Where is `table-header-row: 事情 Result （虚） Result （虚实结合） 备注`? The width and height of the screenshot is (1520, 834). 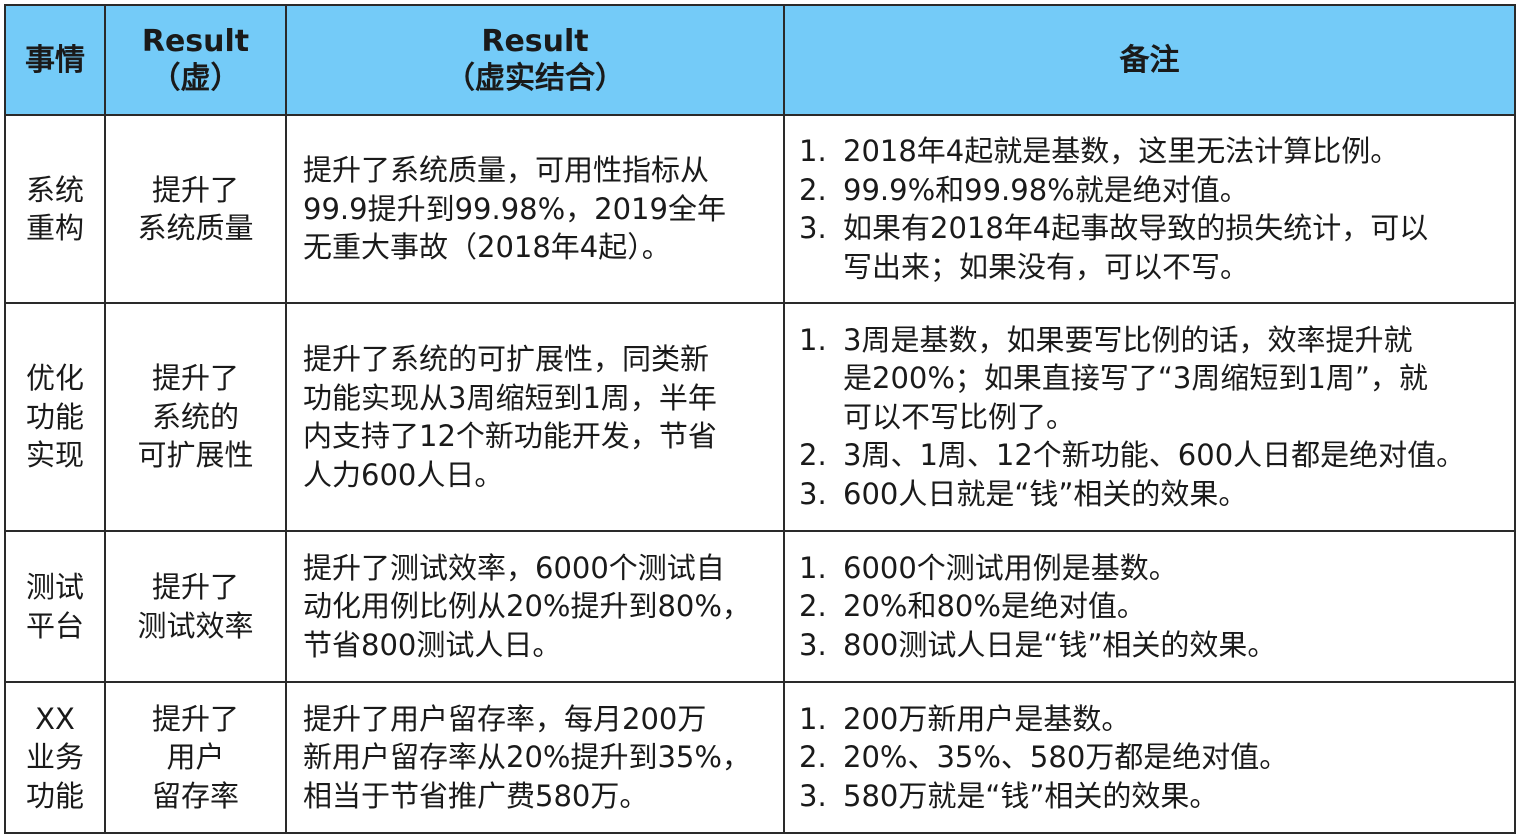 table-header-row: 事情 Result （虚） Result （虚实结合） 备注 is located at coordinates (760, 60).